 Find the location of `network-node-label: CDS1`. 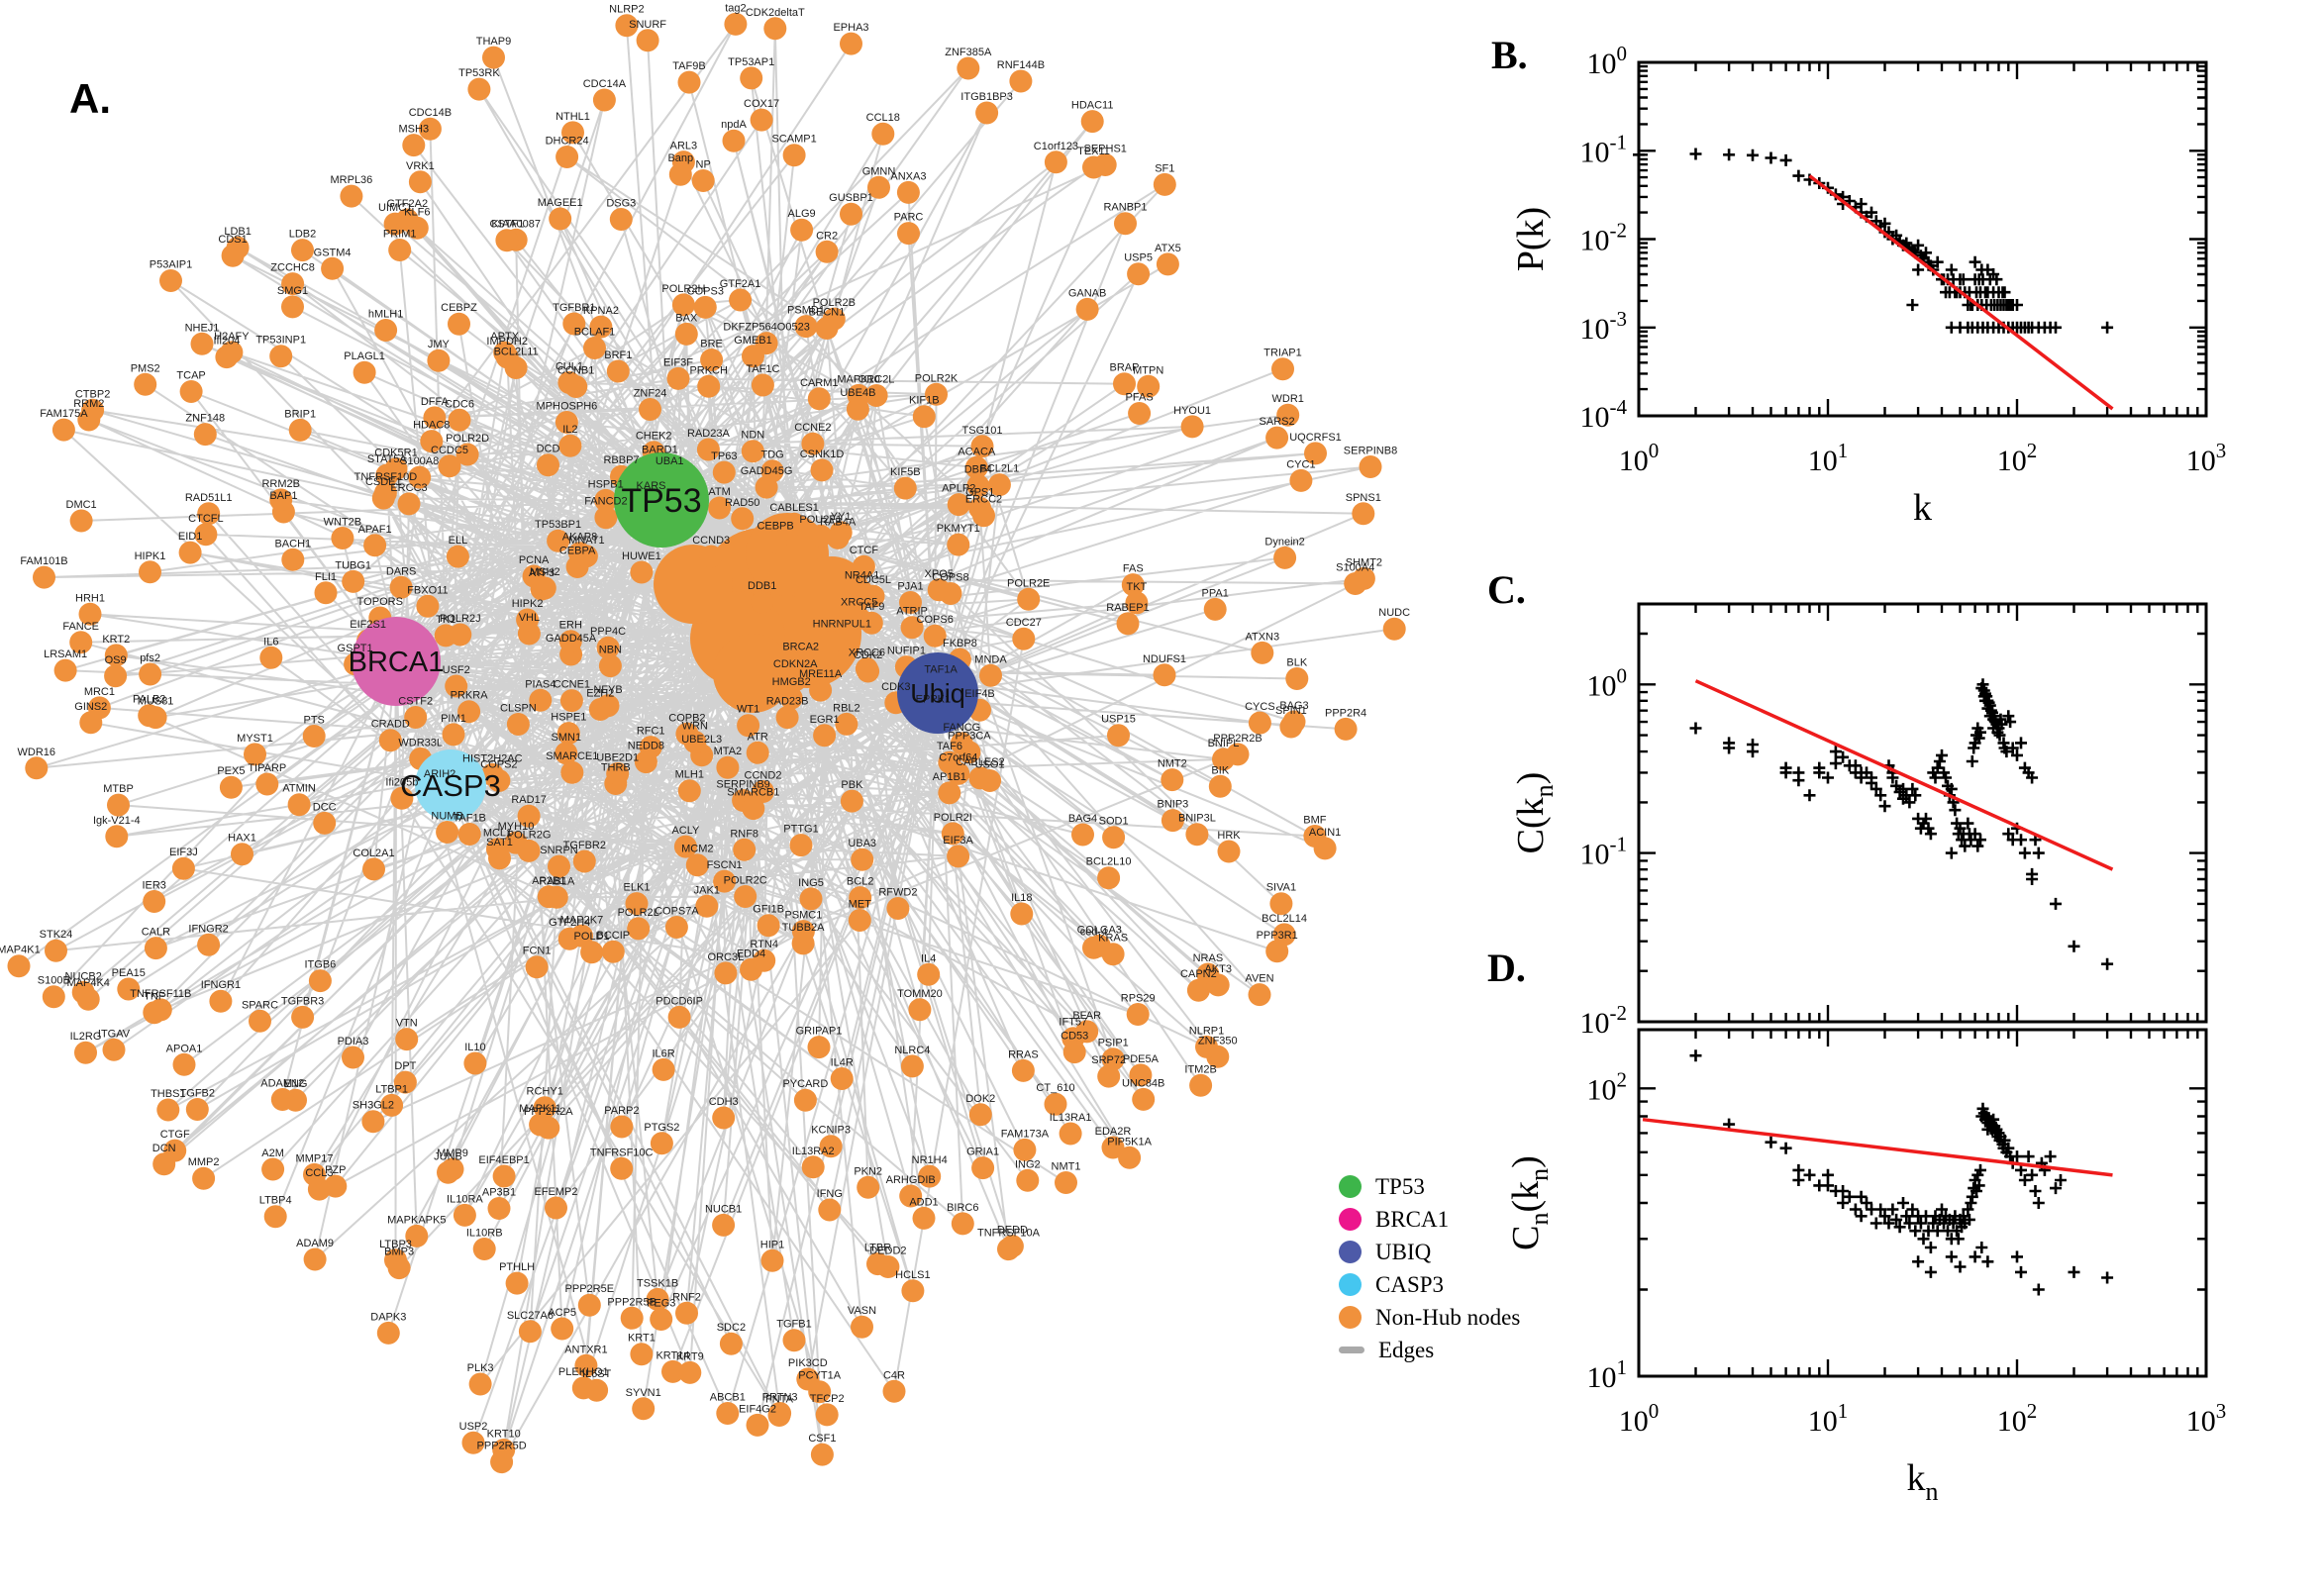

network-node-label: CDS1 is located at coordinates (232, 240).